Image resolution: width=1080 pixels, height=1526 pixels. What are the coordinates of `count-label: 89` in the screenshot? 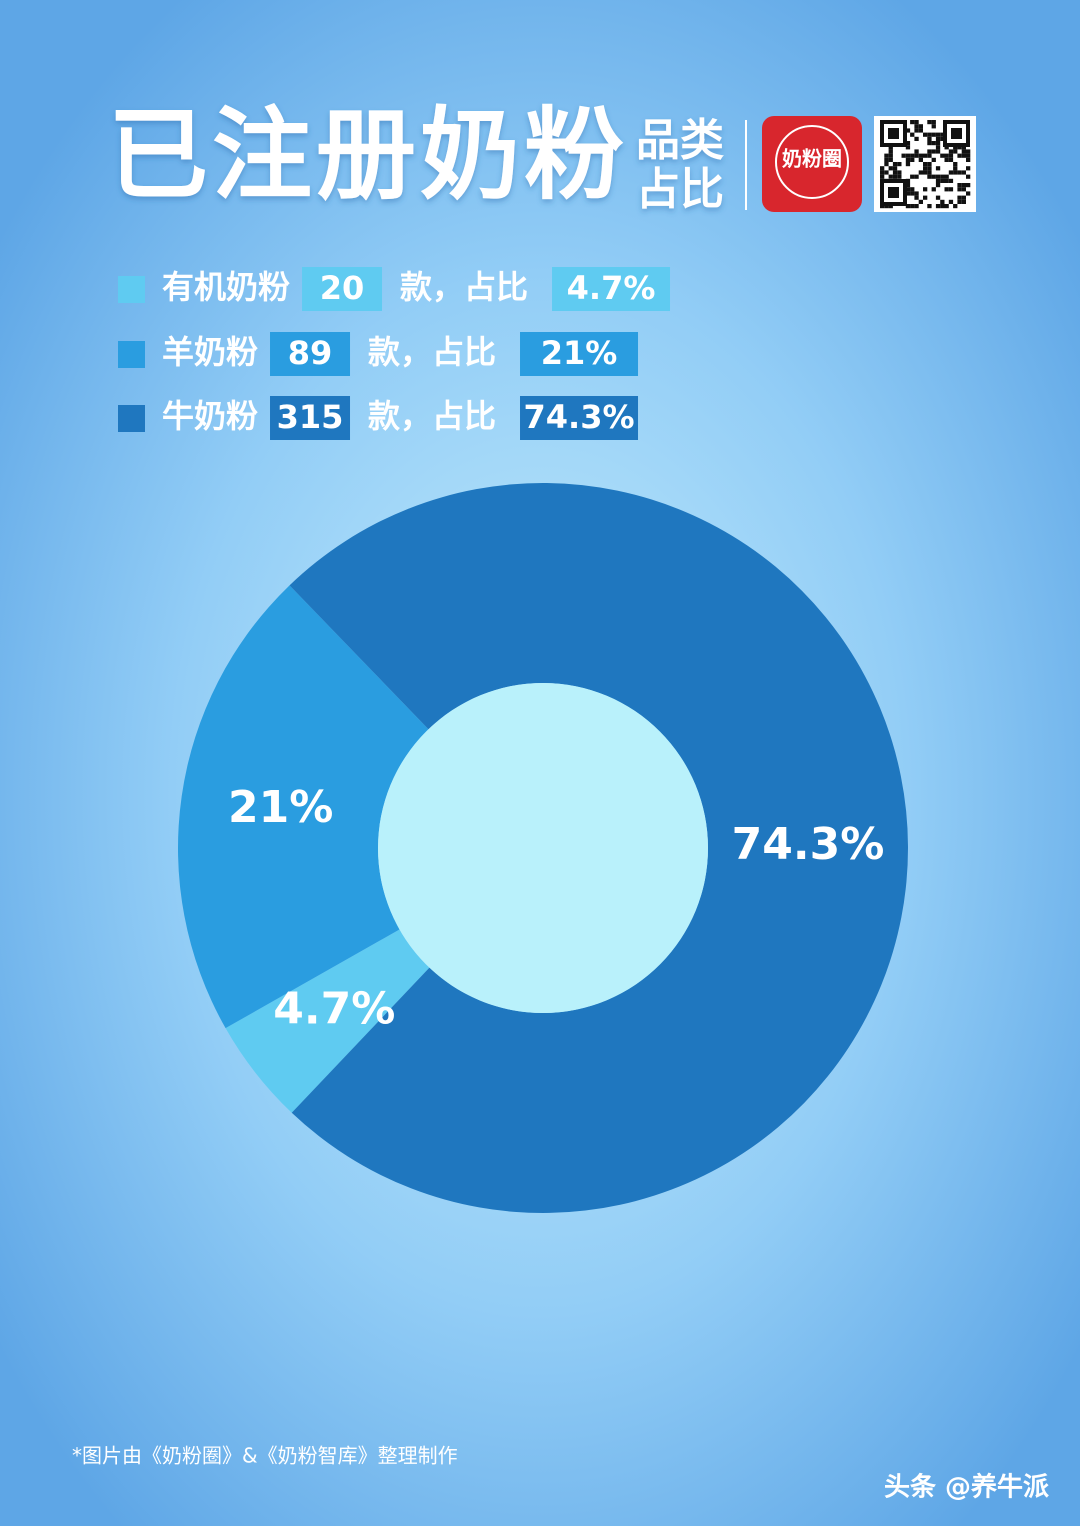 It's located at (310, 353).